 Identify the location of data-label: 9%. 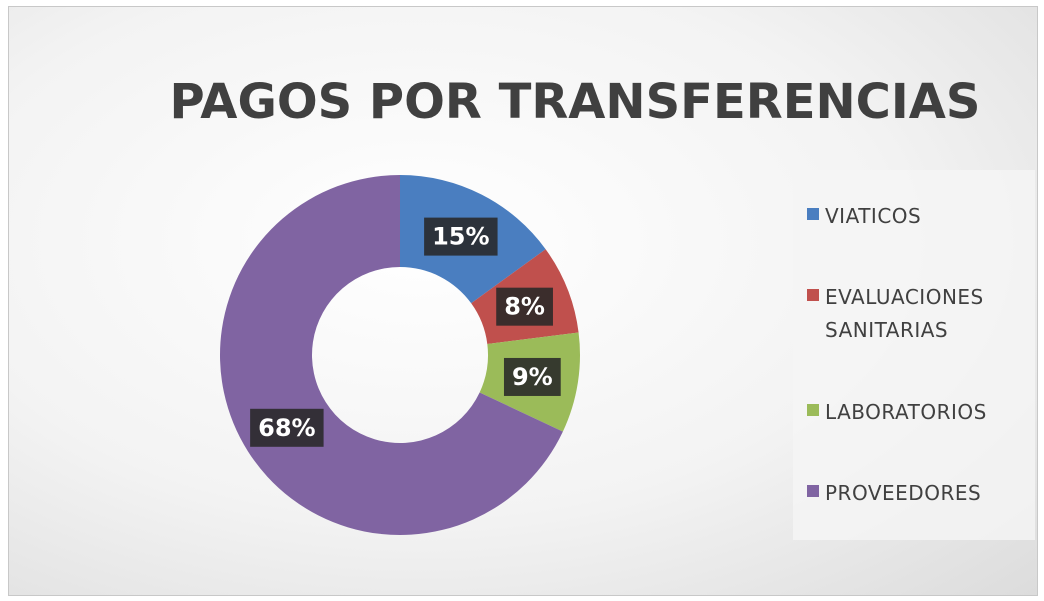
(532, 377).